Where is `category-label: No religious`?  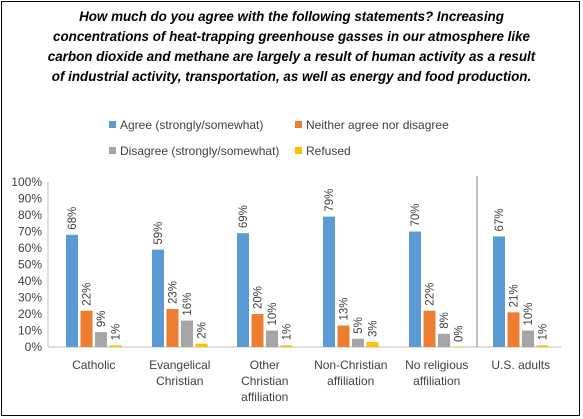 category-label: No religious is located at coordinates (436, 365).